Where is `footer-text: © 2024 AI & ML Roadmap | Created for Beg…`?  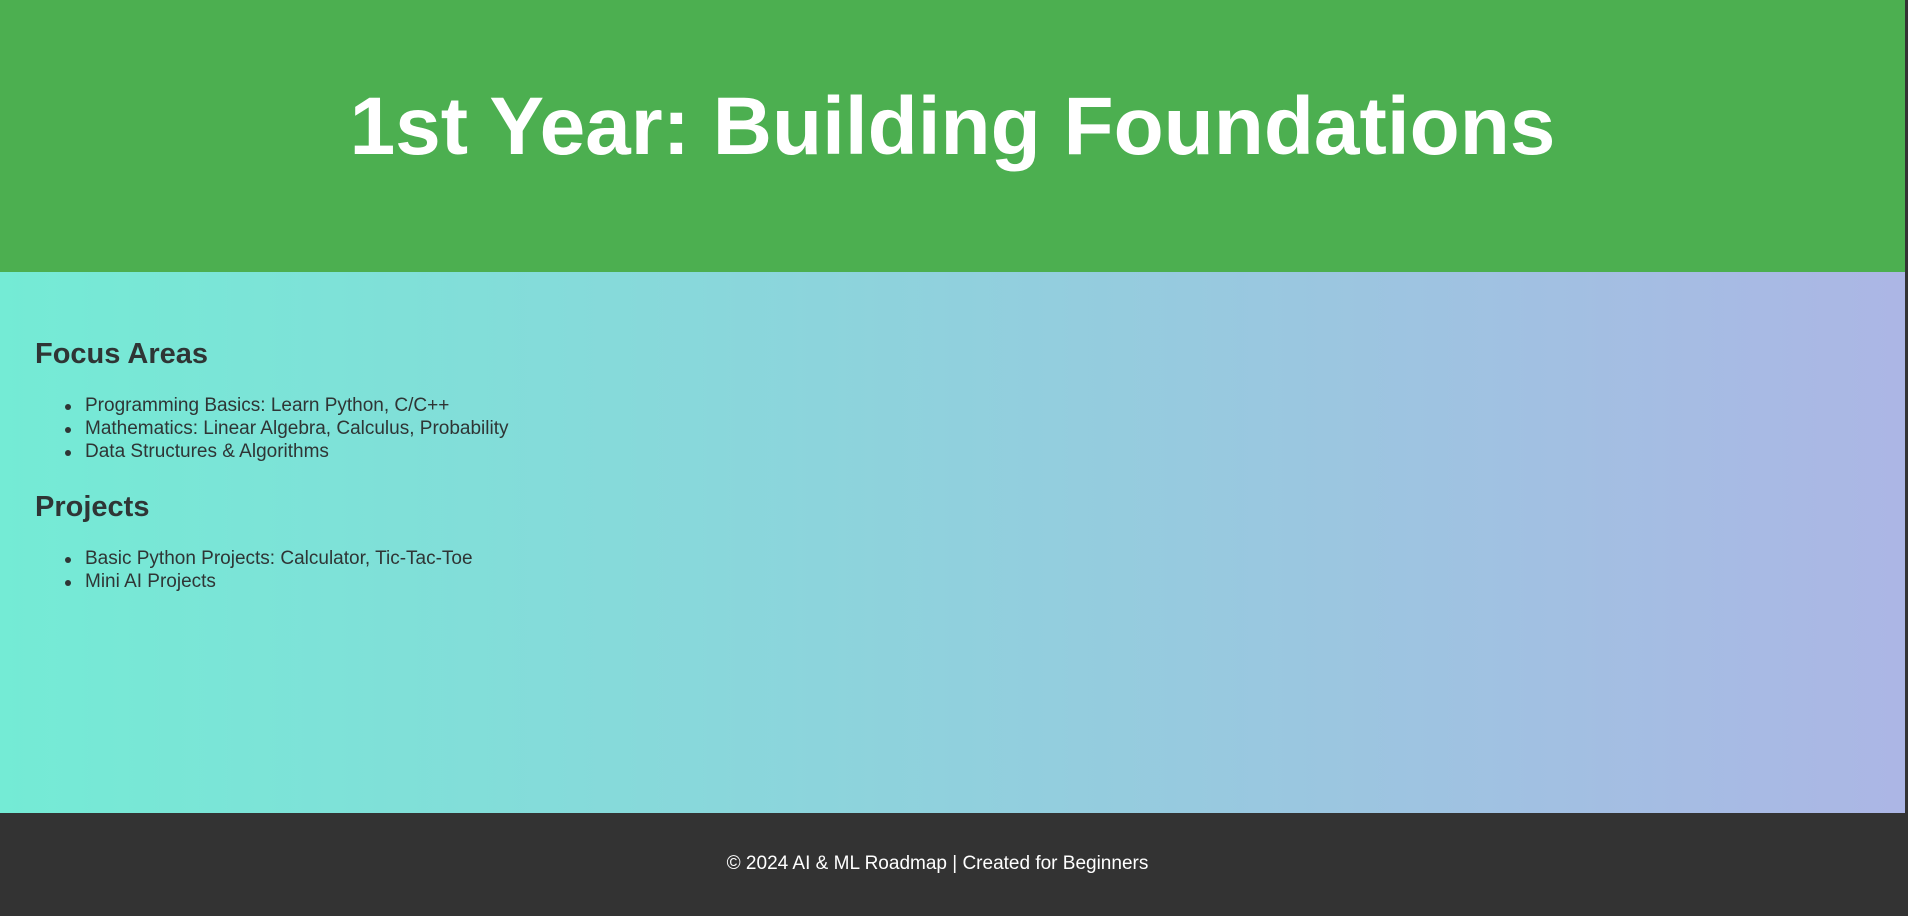
footer-text: © 2024 AI & ML Roadmap | Created for Beg… is located at coordinates (937, 863).